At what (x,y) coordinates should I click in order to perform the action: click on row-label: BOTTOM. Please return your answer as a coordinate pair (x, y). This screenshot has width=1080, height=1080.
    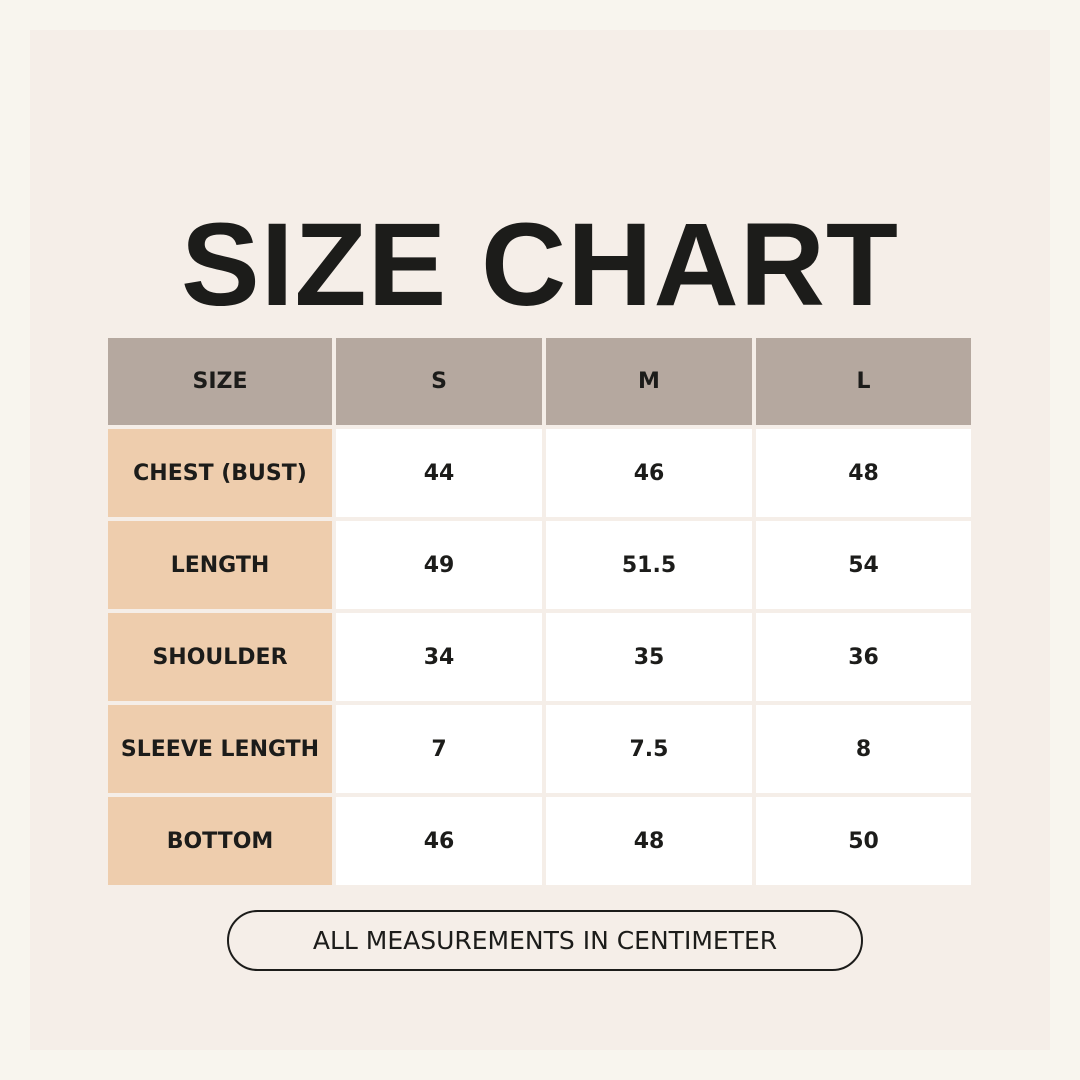
    Looking at the image, I should click on (220, 841).